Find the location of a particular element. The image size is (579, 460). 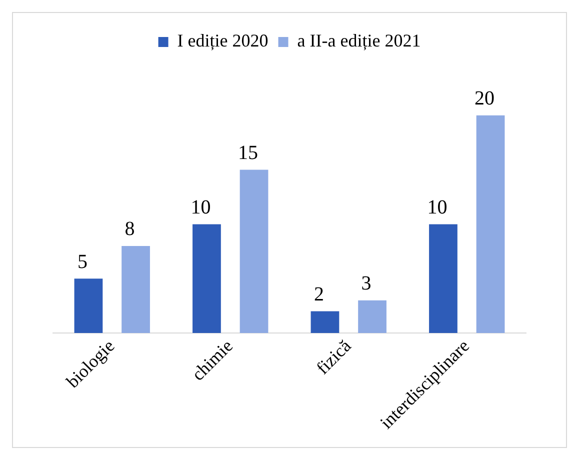

data-label: 20 is located at coordinates (484, 99).